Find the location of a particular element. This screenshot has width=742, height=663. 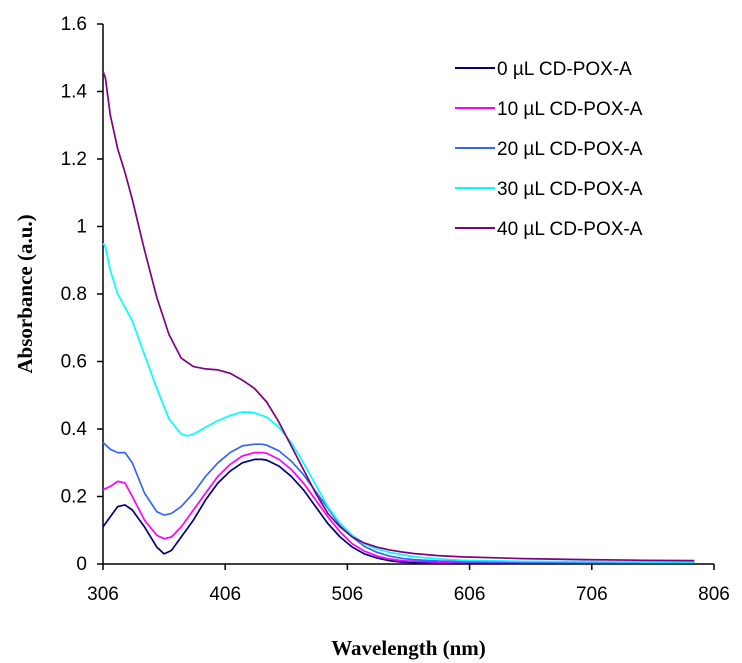

y-tick-label: 1.6 is located at coordinates (74, 24).